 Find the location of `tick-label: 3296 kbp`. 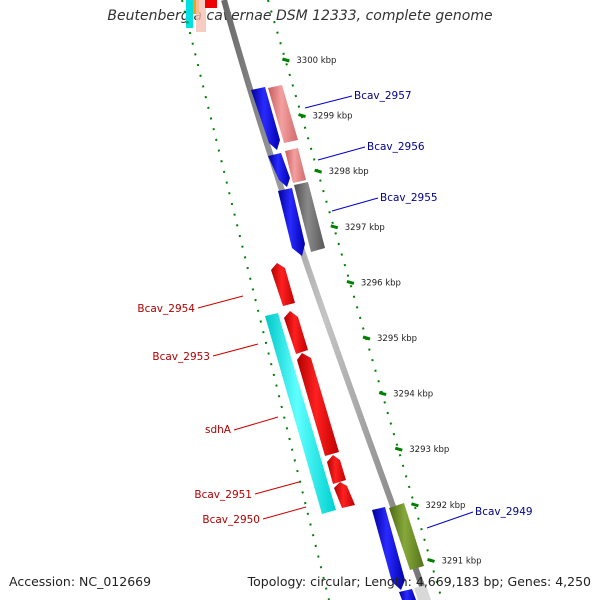

tick-label: 3296 kbp is located at coordinates (381, 283).